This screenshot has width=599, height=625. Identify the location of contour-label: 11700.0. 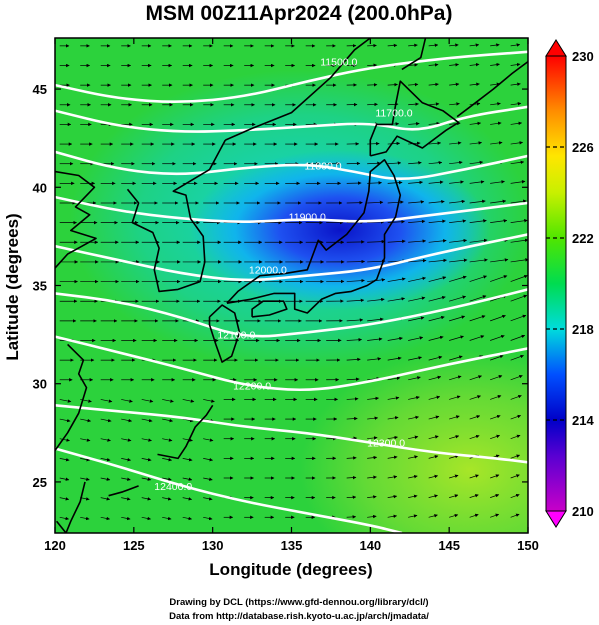
(393, 114).